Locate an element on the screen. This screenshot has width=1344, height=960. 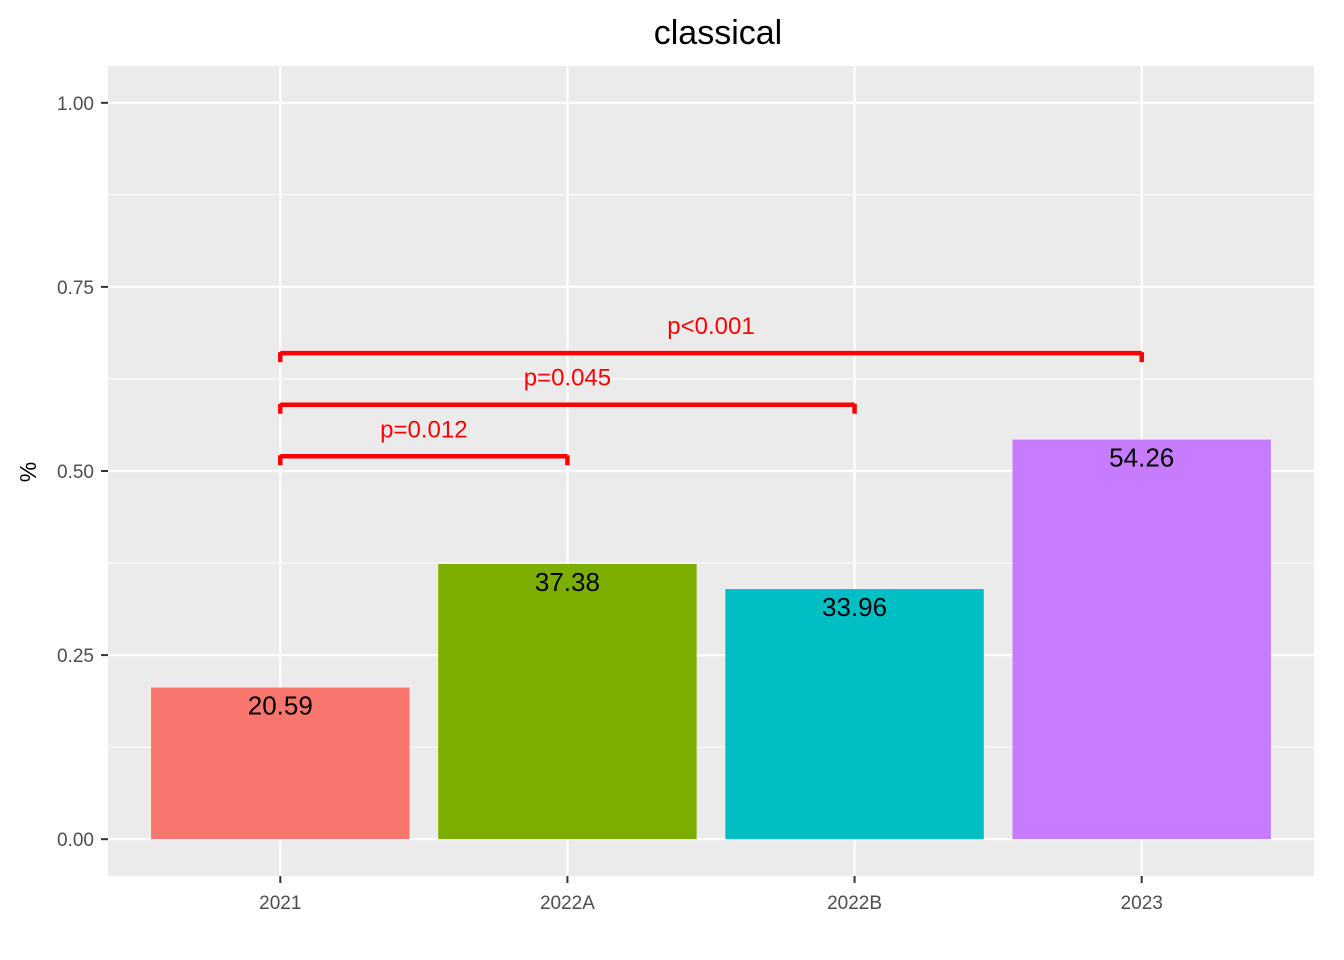
p-value-label-2: p=0.045 is located at coordinates (567, 378).